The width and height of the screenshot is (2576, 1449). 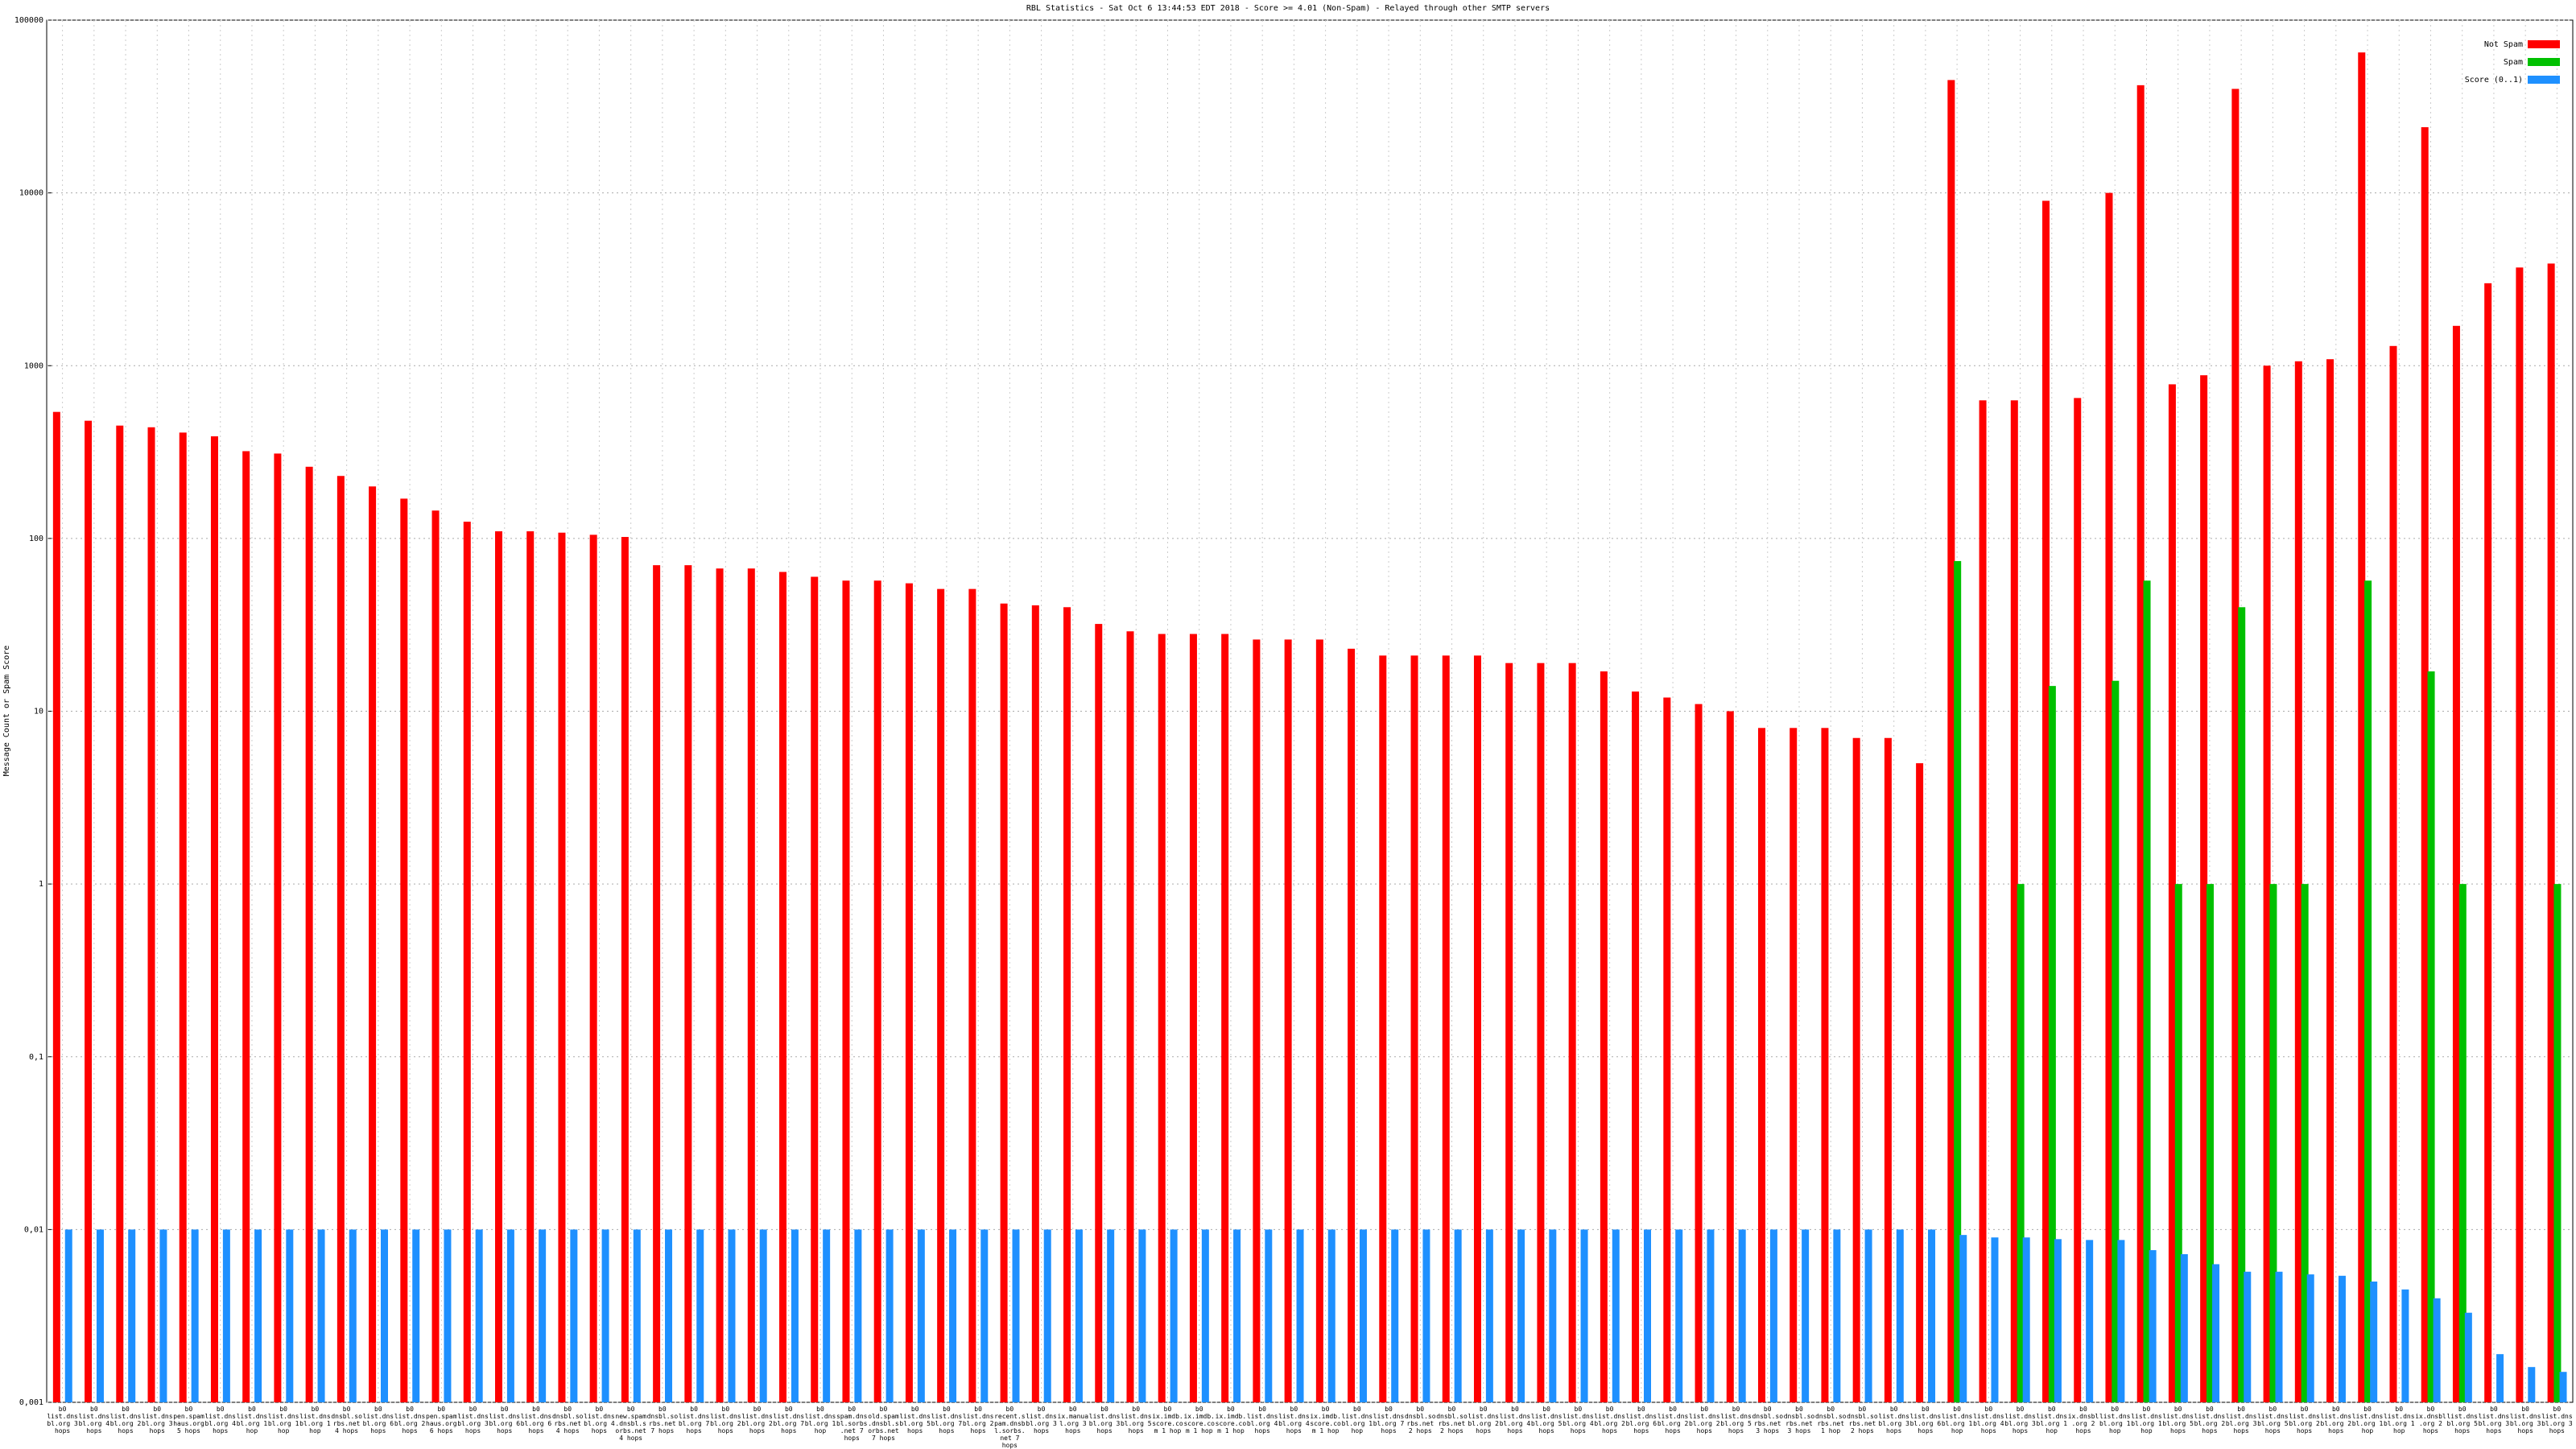 What do you see at coordinates (1452, 1420) in the screenshot?
I see `x-tick-label: b0 dnsbl.sorbs.net 2 hops` at bounding box center [1452, 1420].